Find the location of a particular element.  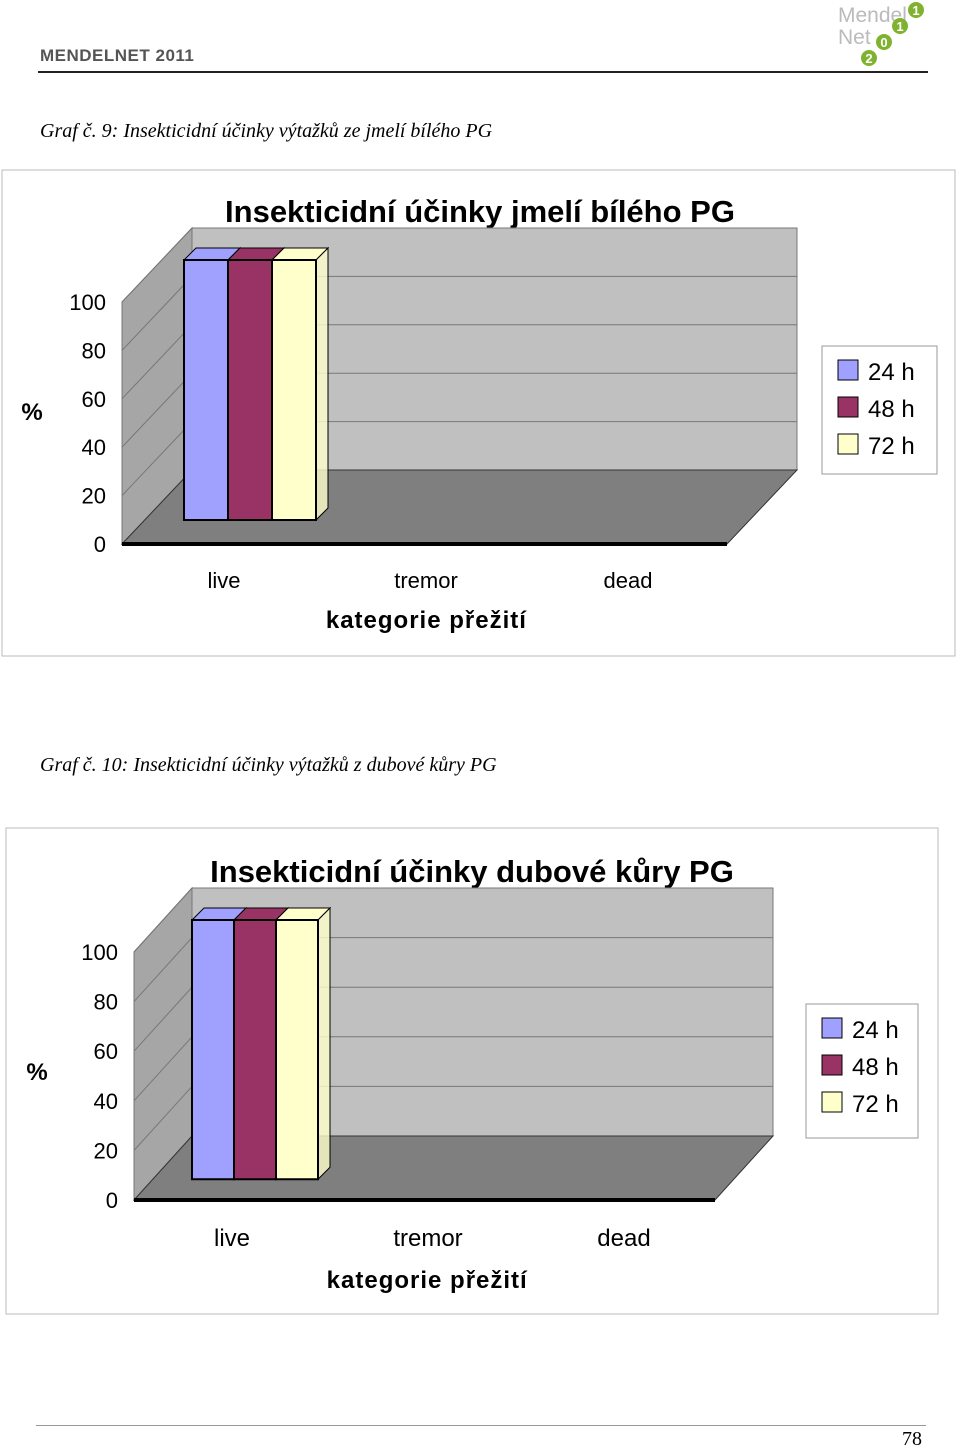

footer-divider is located at coordinates (481, 1425).